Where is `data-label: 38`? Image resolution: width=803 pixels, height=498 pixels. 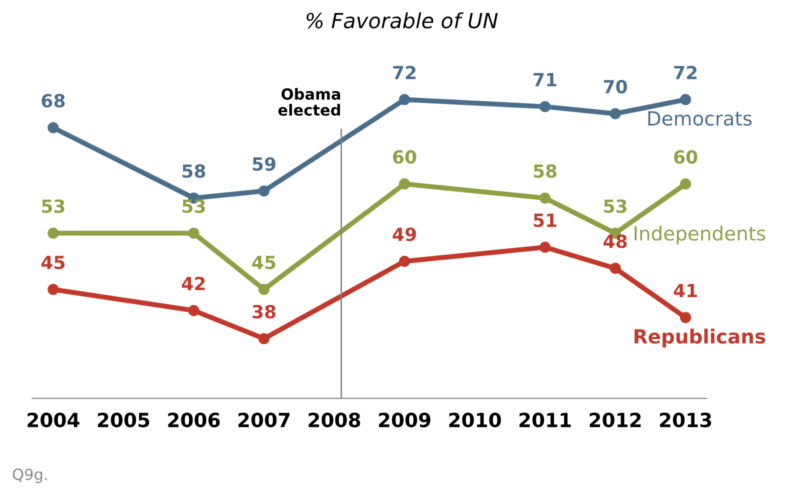
data-label: 38 is located at coordinates (264, 311).